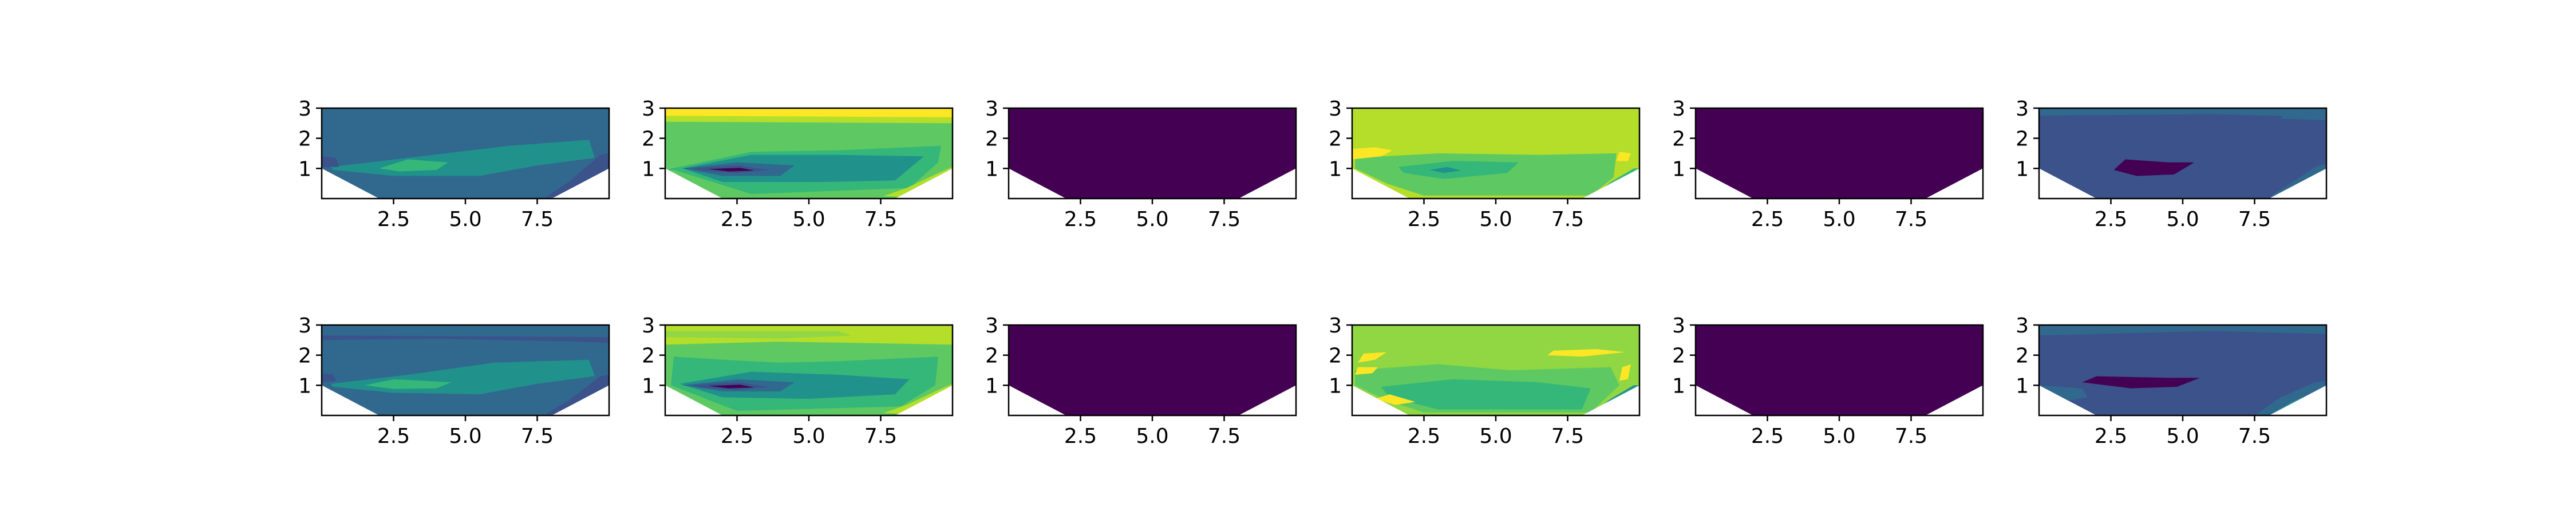 Image resolution: width=2576 pixels, height=515 pixels. I want to click on contour-panel-row1-col2: 2.5 5.0 7.5 1 2 3, so click(798, 164).